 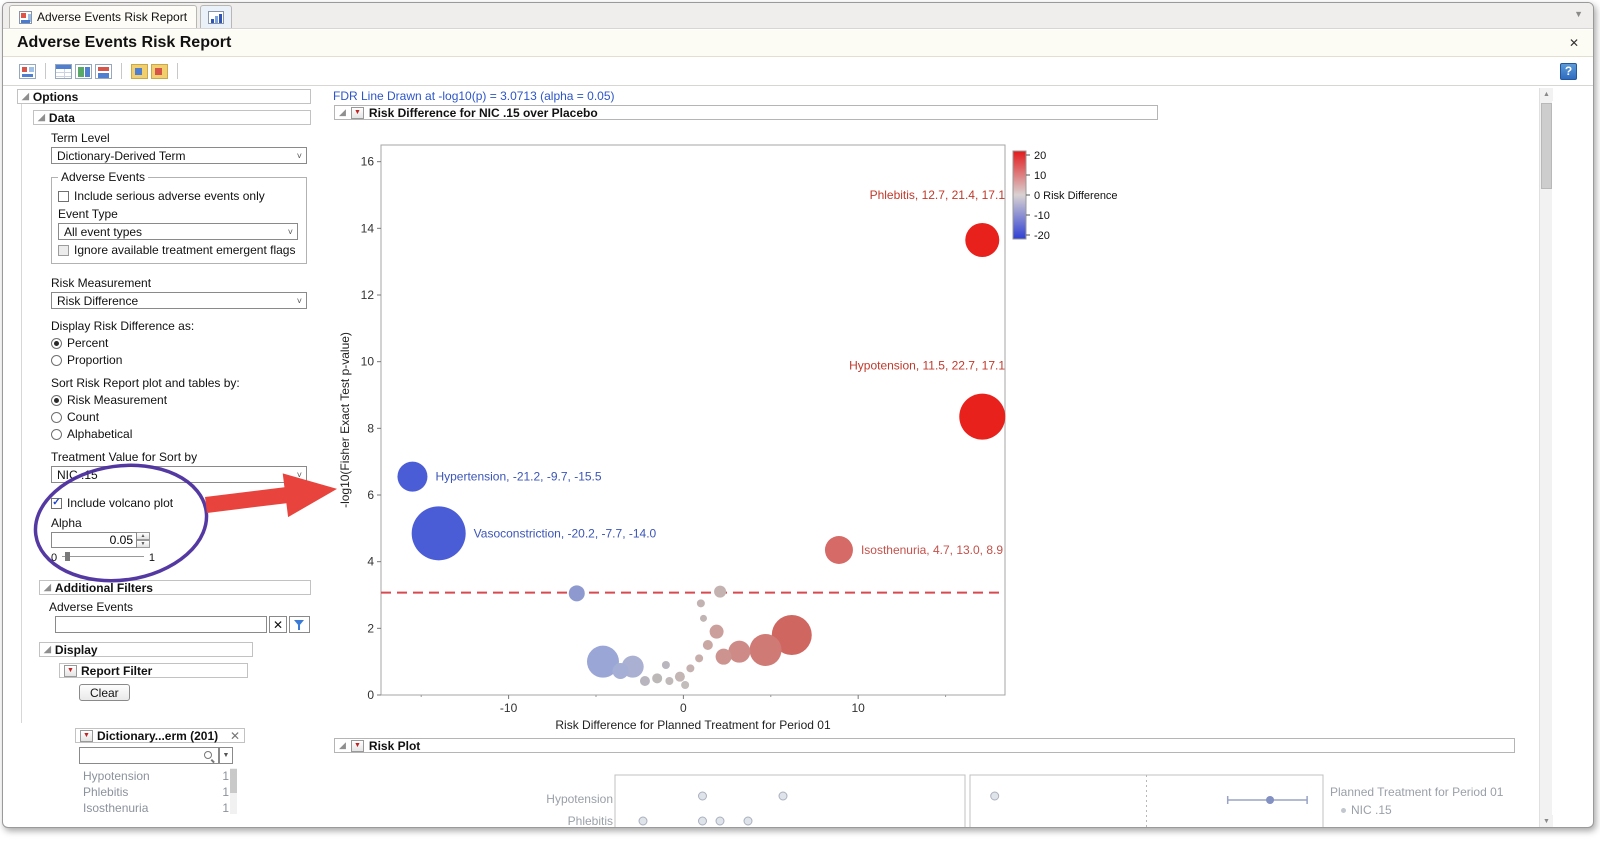 I want to click on alpha-slider-thumb, so click(x=68, y=556).